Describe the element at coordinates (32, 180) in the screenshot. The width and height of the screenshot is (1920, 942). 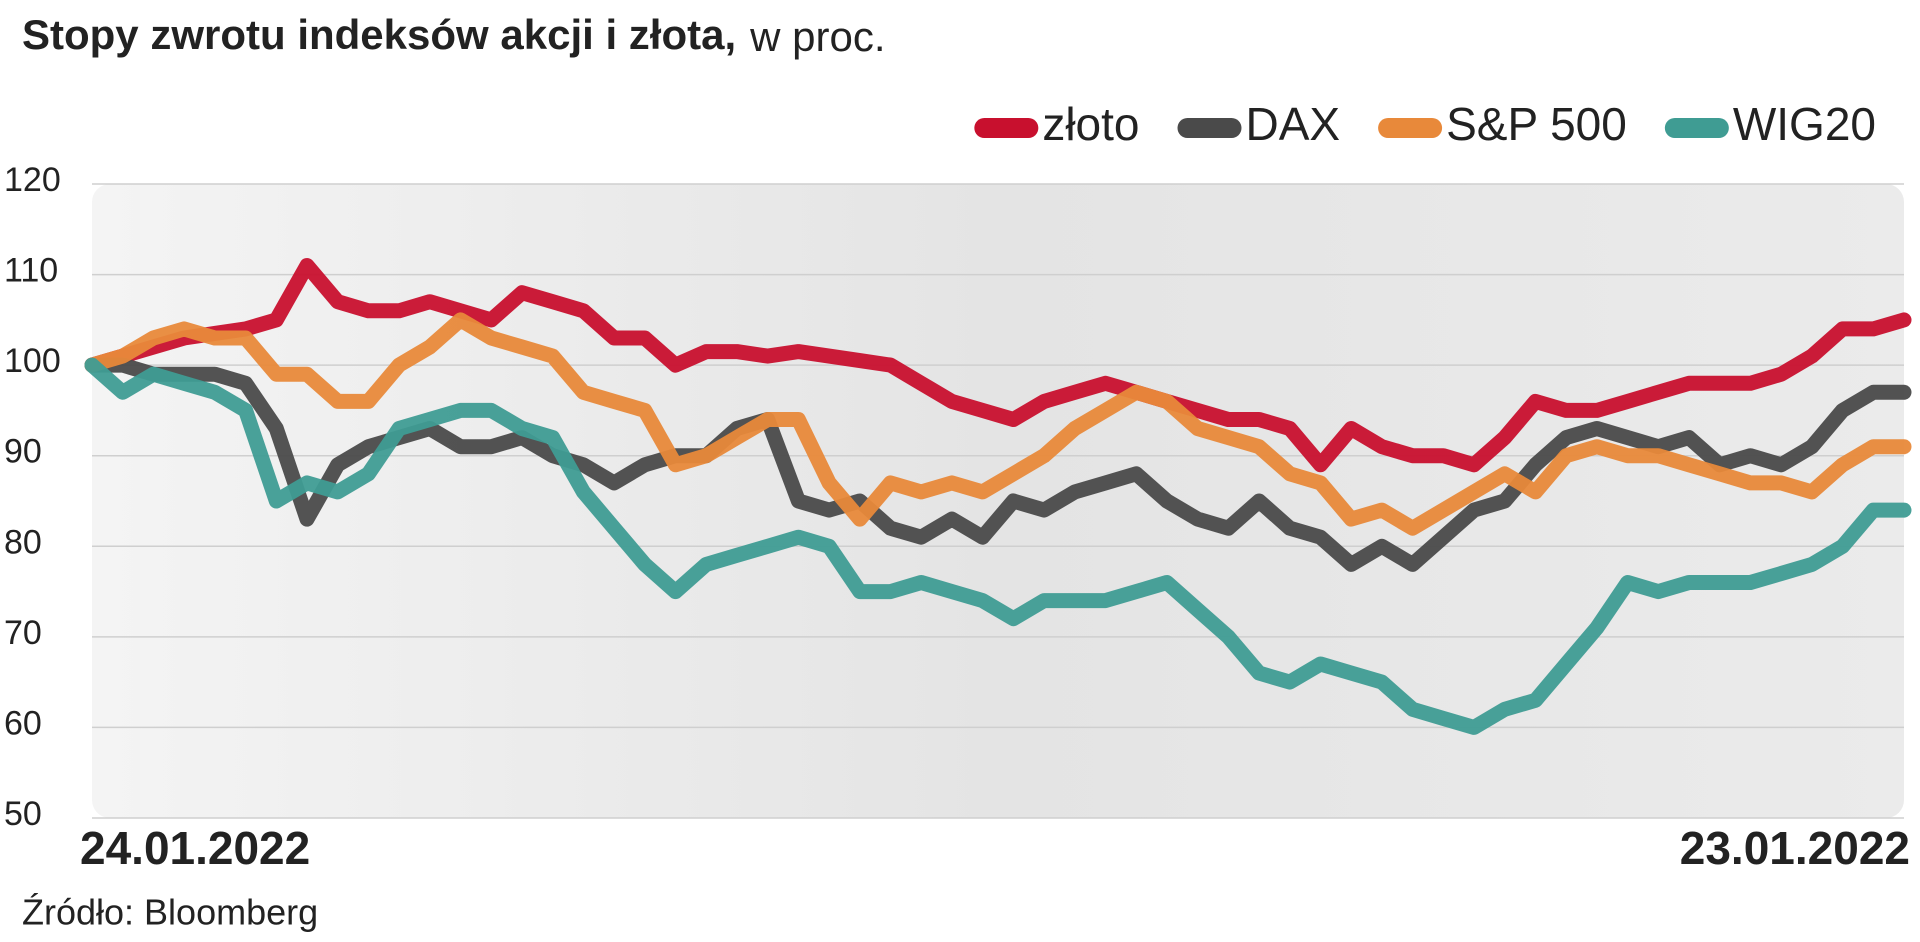
I see `y-tick-label: 120` at that location.